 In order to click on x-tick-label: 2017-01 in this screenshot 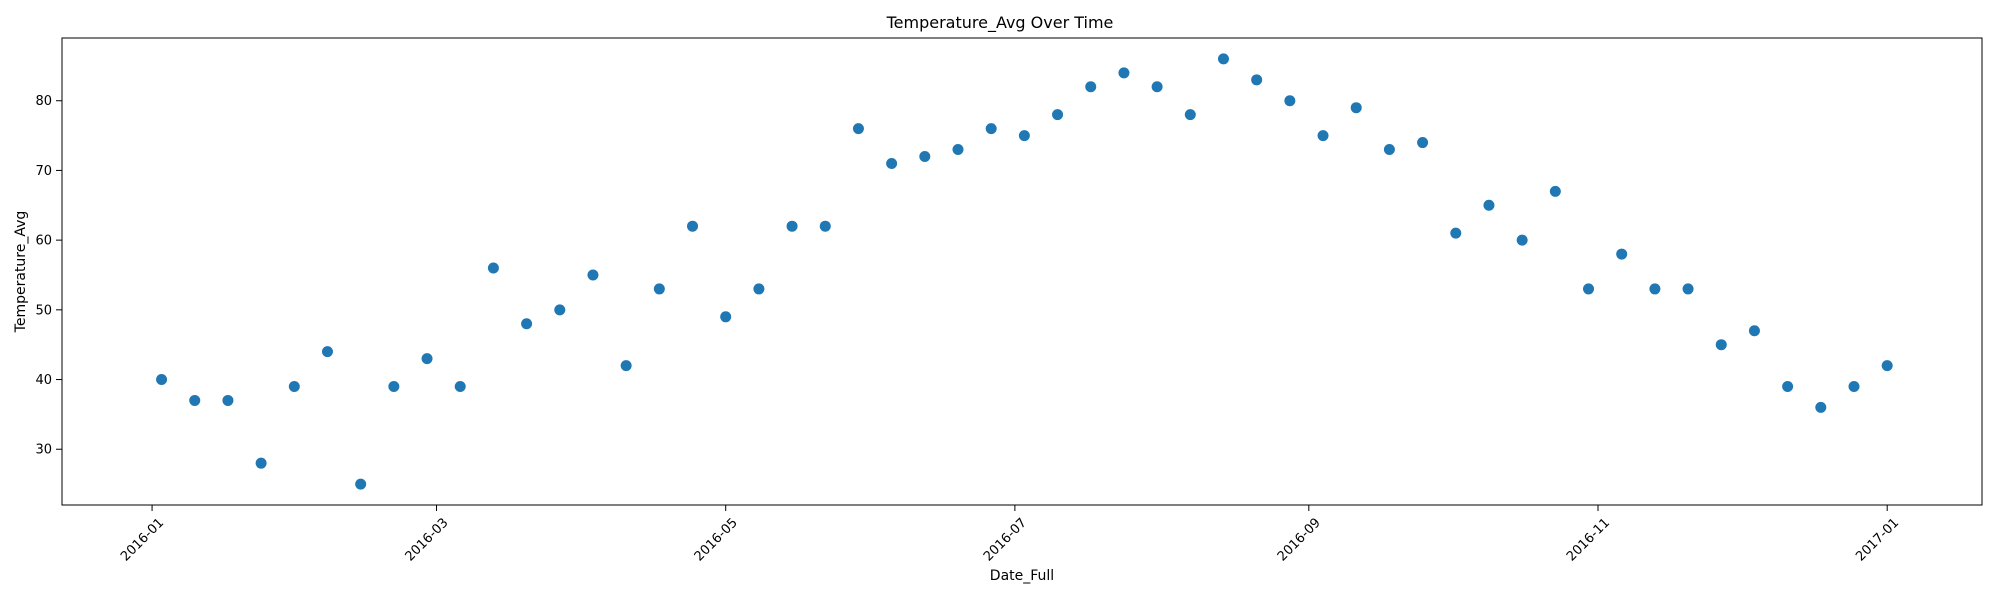, I will do `click(1877, 539)`.